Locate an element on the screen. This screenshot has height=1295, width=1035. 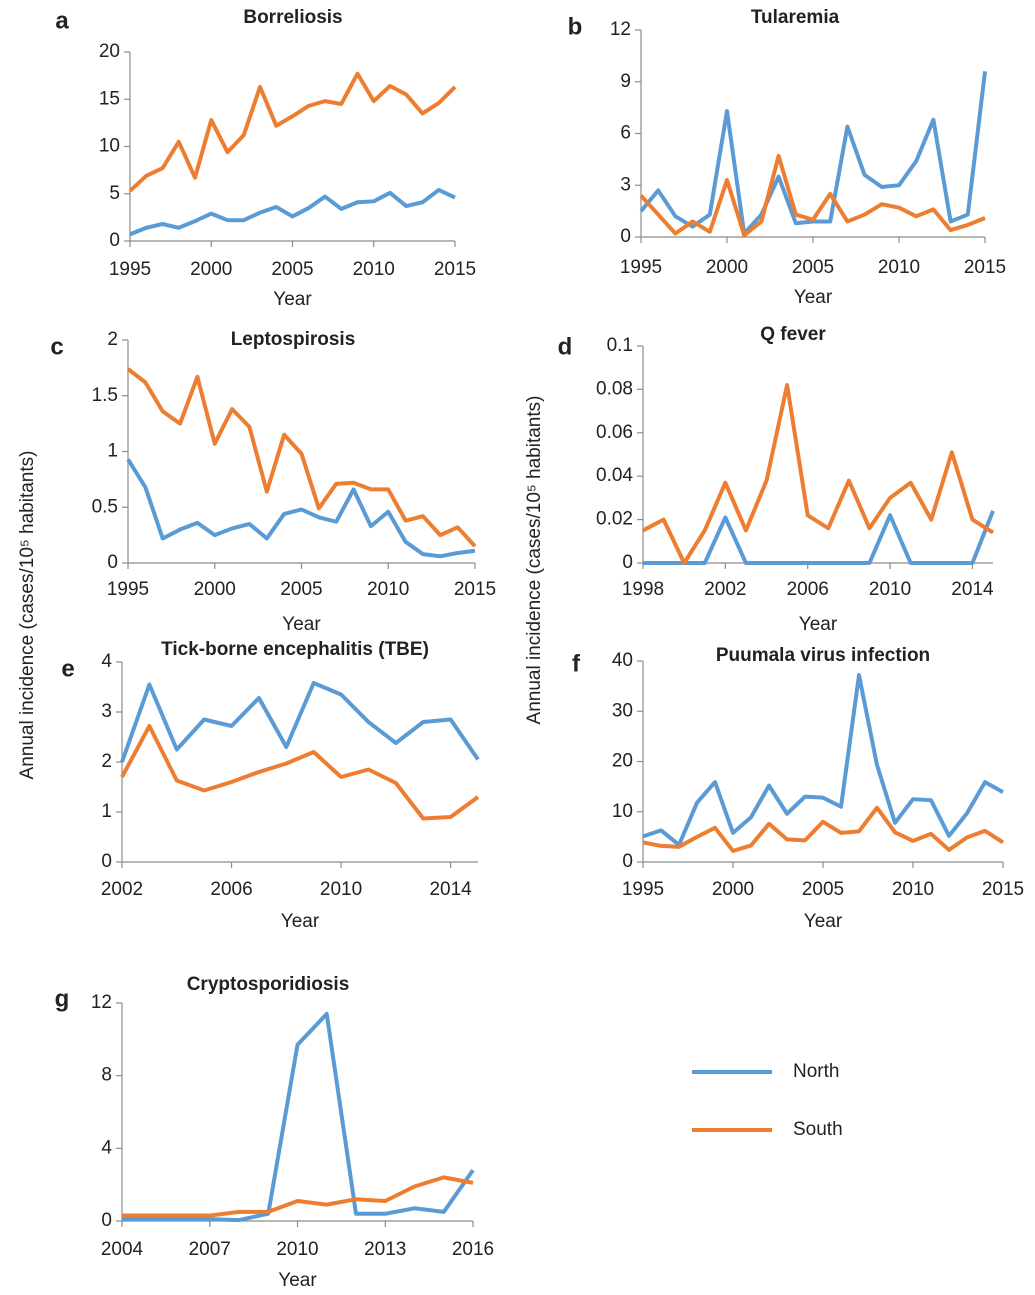
y-tick-label: 30 is located at coordinates (622, 710).